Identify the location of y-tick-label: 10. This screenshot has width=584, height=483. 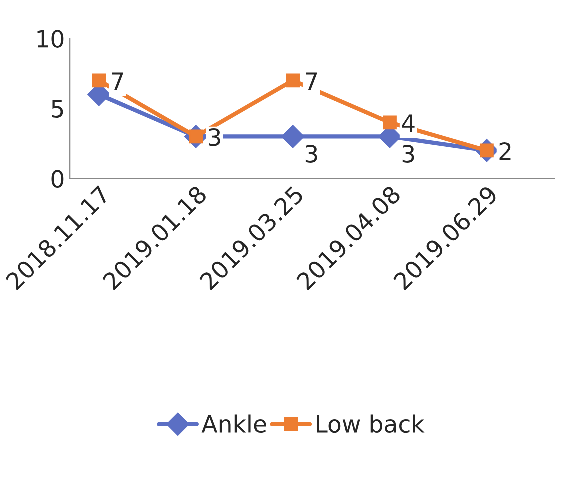
(51, 39).